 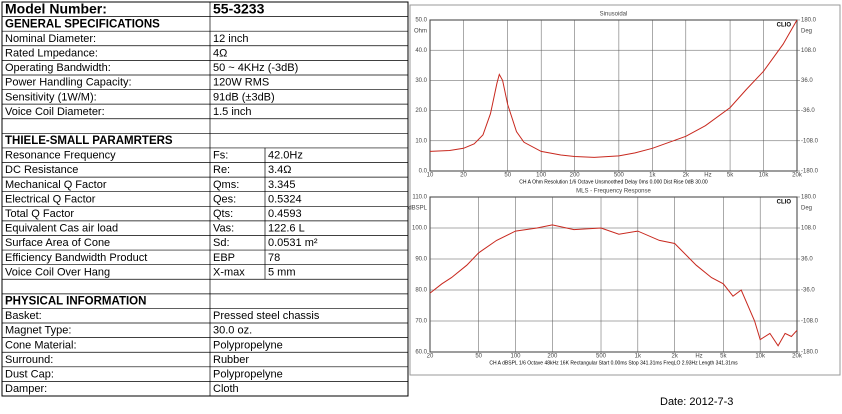 What do you see at coordinates (515, 357) in the screenshot?
I see `x-tick-label: 100` at bounding box center [515, 357].